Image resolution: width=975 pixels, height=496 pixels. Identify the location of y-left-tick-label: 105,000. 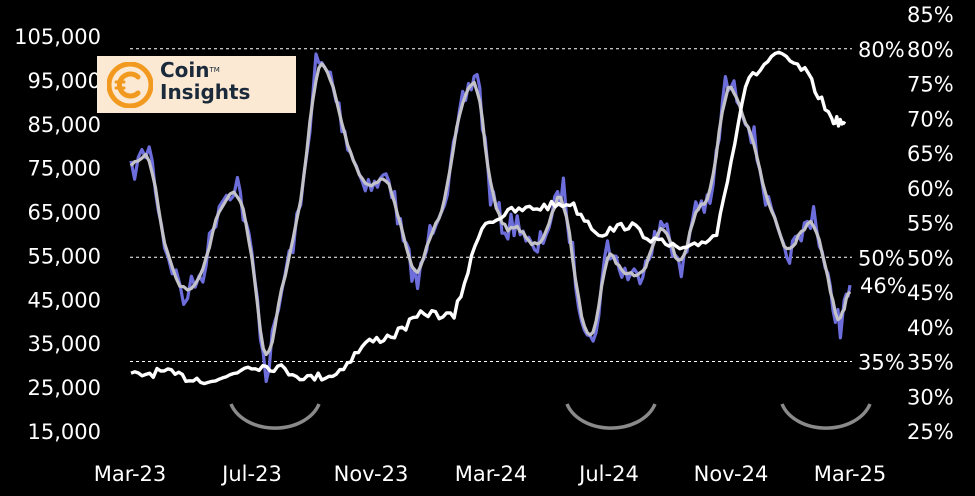
(57, 37).